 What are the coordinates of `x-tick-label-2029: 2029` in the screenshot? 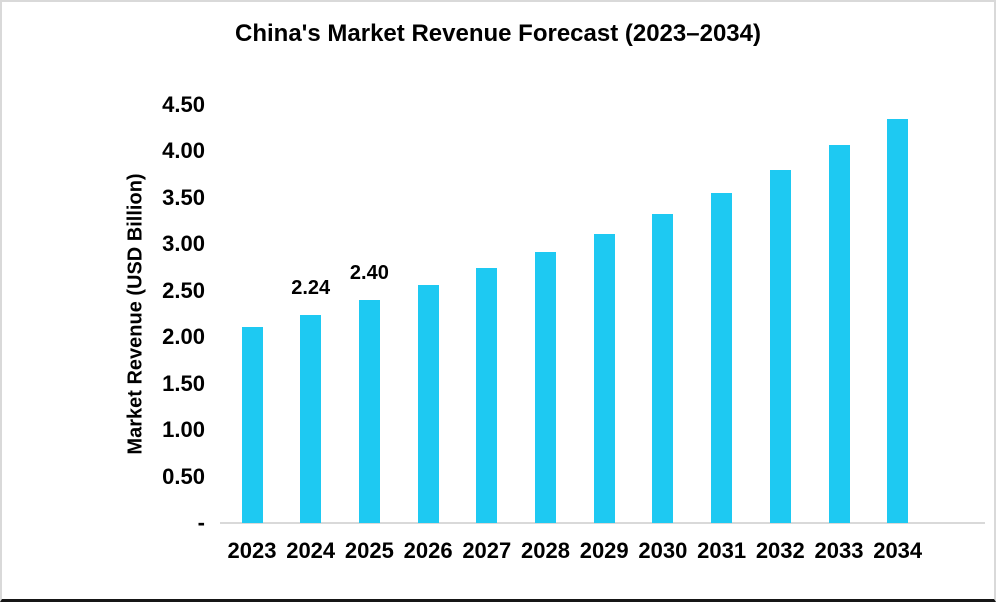 It's located at (604, 550).